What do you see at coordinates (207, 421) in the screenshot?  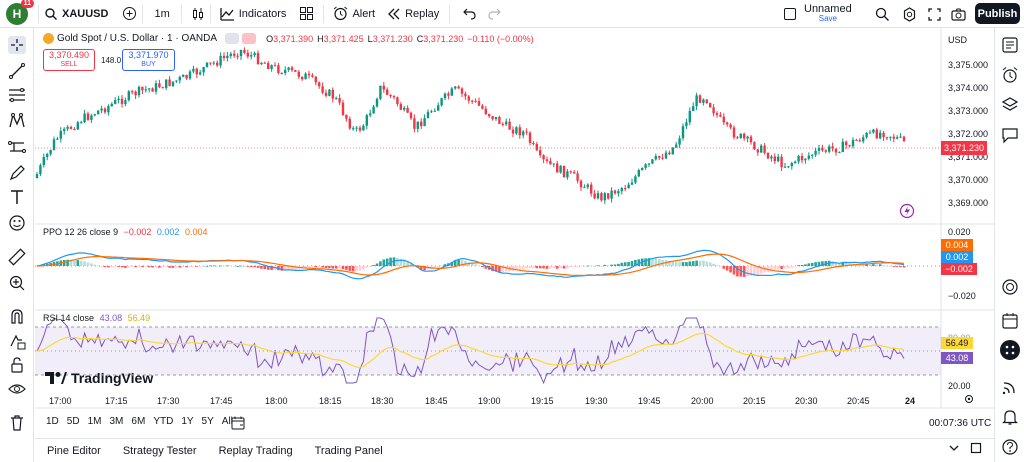 I see `timeframe-button: 5Y` at bounding box center [207, 421].